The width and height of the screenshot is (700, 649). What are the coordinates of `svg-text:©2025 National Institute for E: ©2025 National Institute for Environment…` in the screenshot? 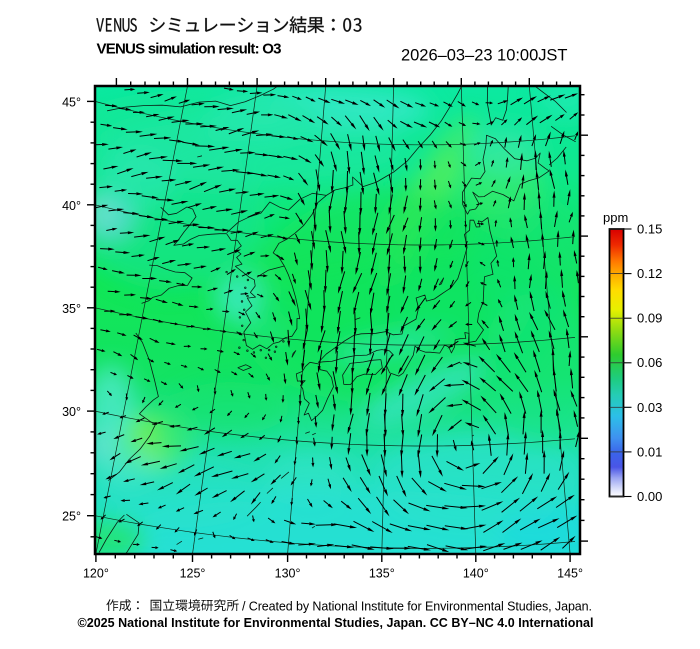 It's located at (336, 623).